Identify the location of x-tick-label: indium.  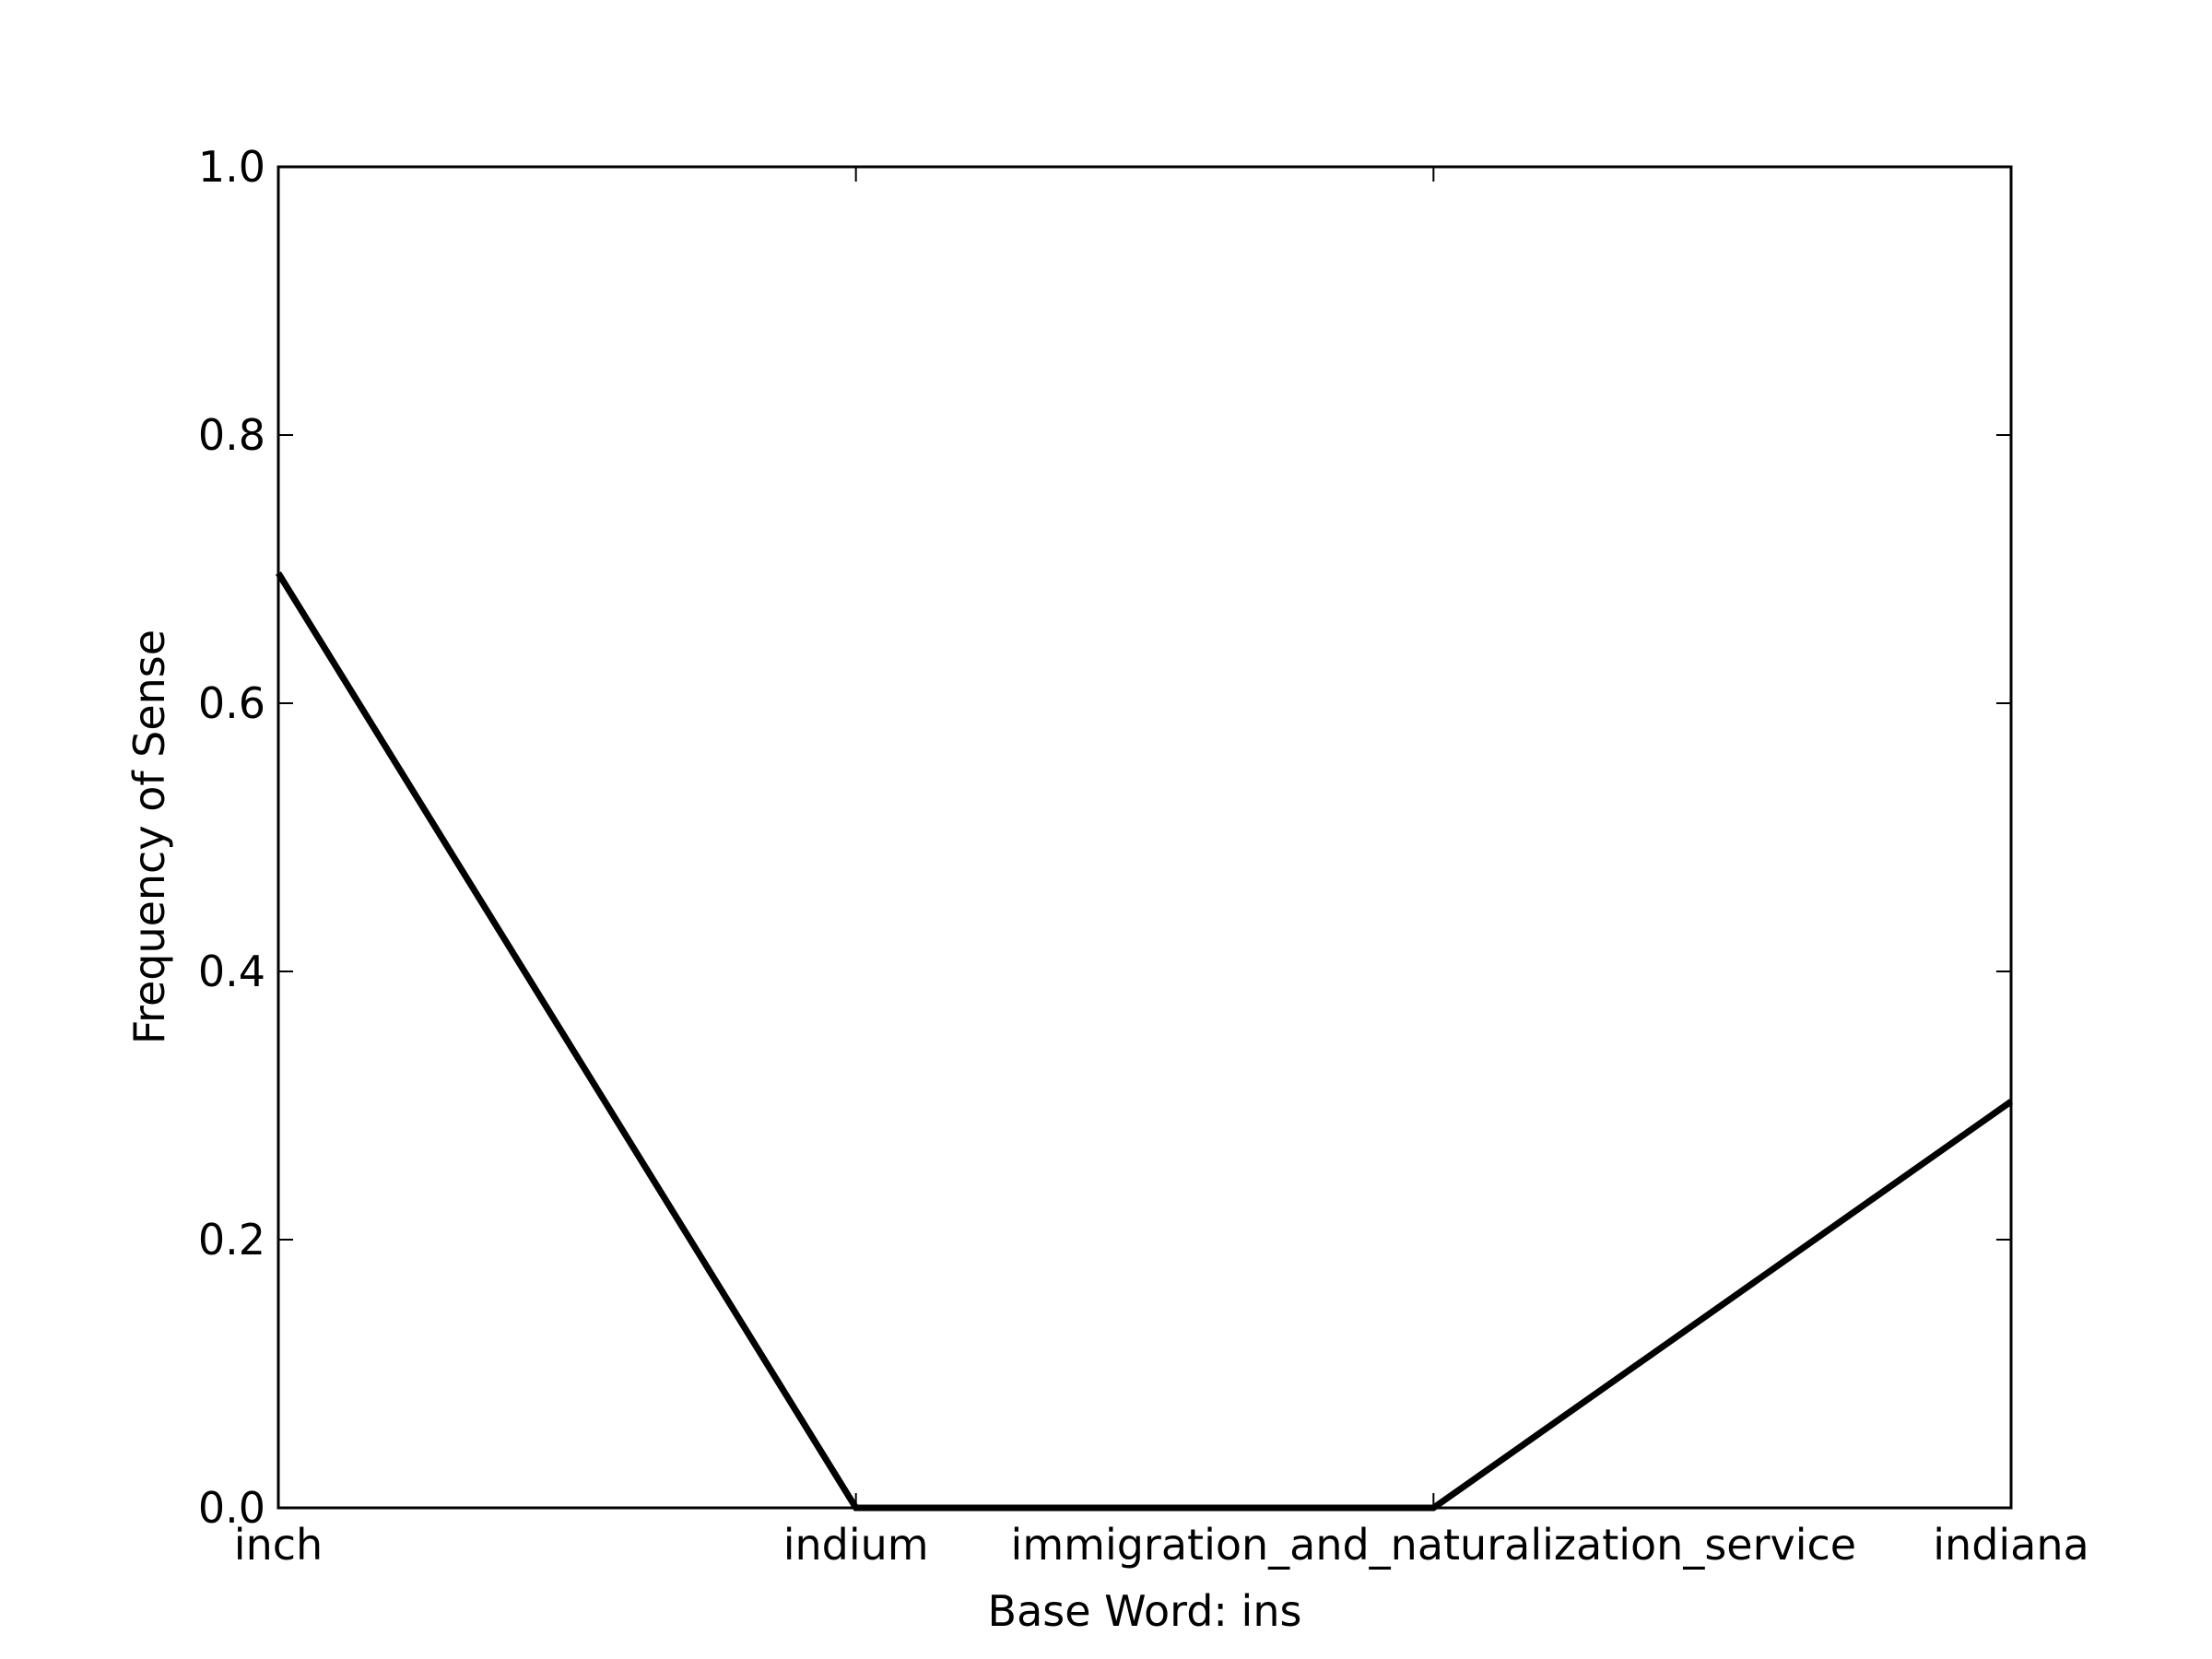
(856, 1545).